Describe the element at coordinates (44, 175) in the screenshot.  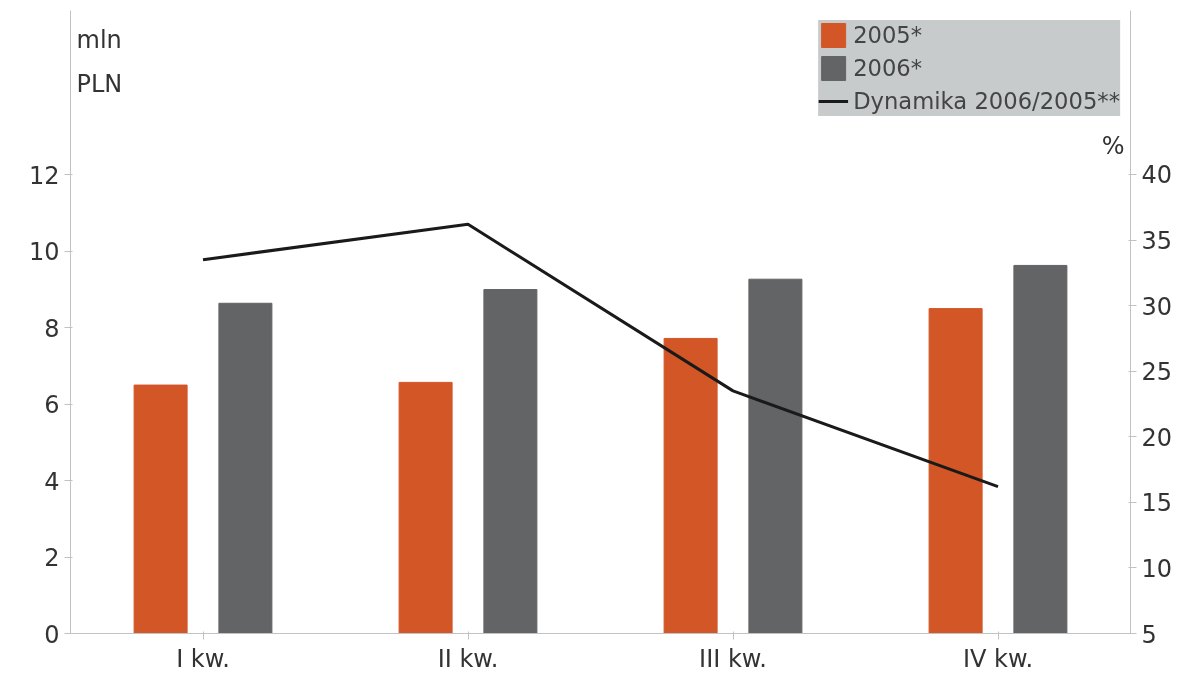
I see `y-tick-label: 12` at that location.